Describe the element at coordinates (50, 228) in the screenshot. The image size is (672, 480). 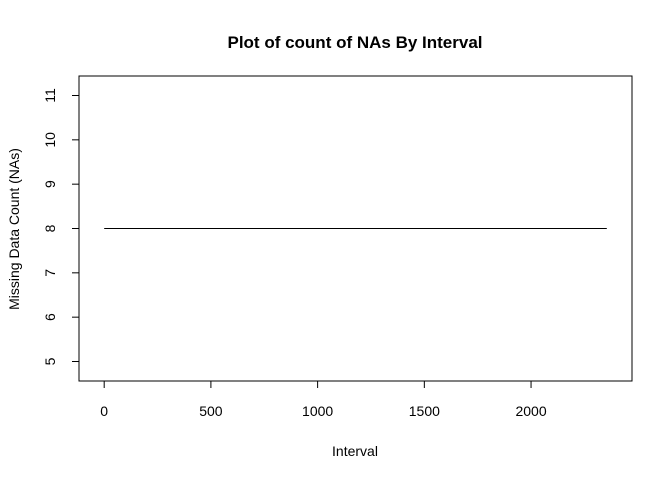
I see `y-tick-label: 8` at that location.